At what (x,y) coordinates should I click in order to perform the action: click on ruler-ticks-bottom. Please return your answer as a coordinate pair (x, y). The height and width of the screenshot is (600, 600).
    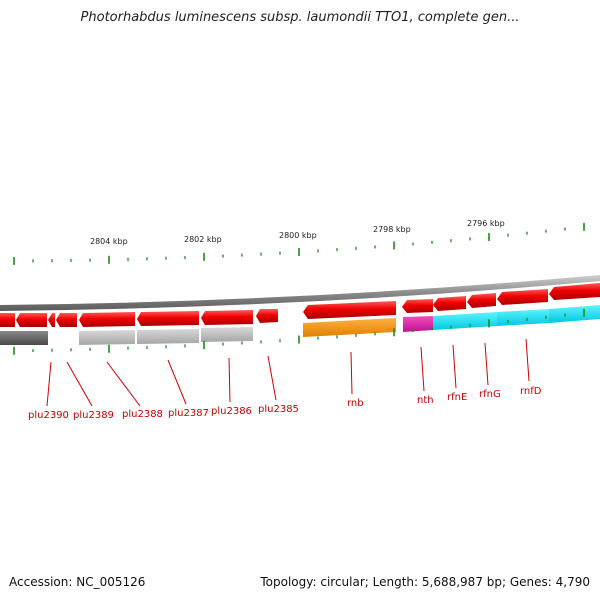
    Looking at the image, I should click on (299, 331).